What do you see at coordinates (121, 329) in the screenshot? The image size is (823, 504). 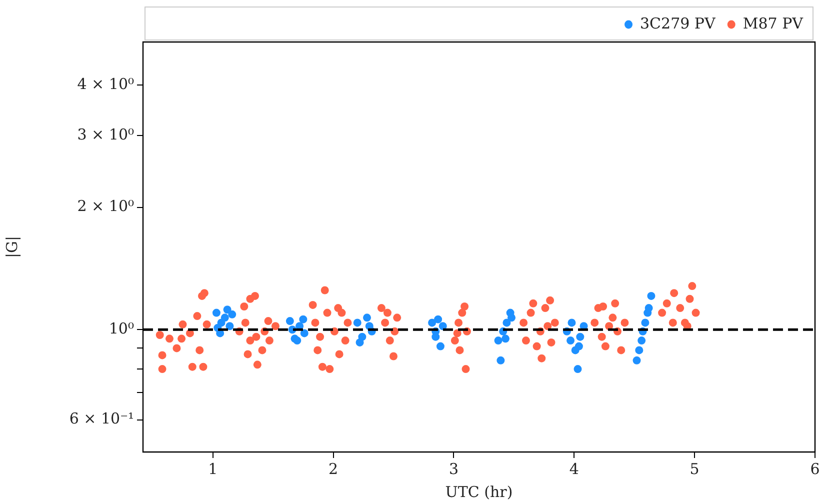 I see `y-tick-label: 10⁰` at bounding box center [121, 329].